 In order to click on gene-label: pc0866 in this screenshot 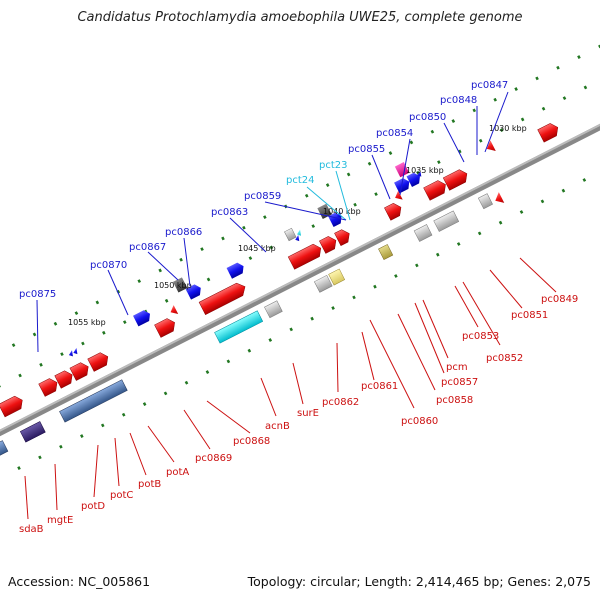, I will do `click(183, 232)`.